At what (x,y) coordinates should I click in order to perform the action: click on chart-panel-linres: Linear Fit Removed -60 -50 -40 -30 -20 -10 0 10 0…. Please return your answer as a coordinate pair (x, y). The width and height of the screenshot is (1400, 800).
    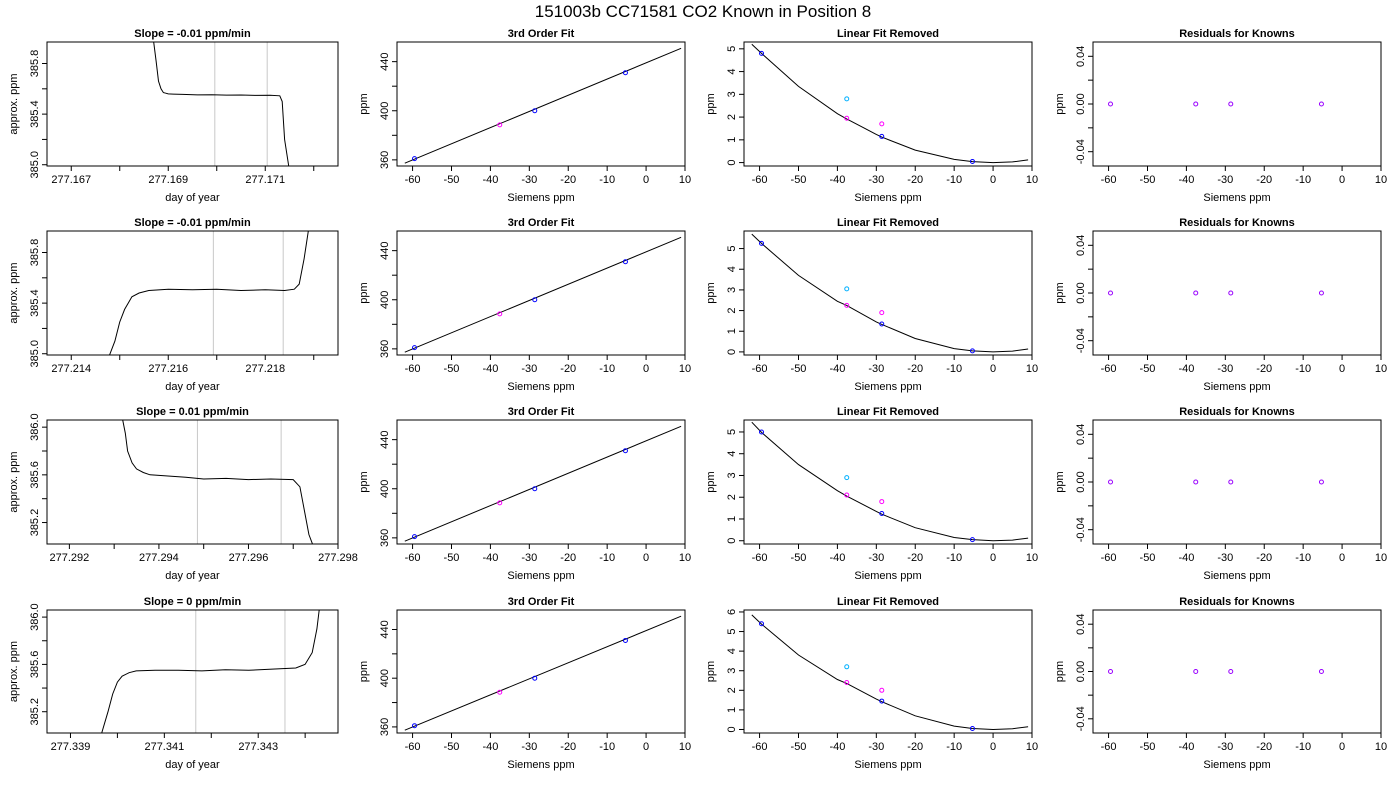
    Looking at the image, I should click on (871, 116).